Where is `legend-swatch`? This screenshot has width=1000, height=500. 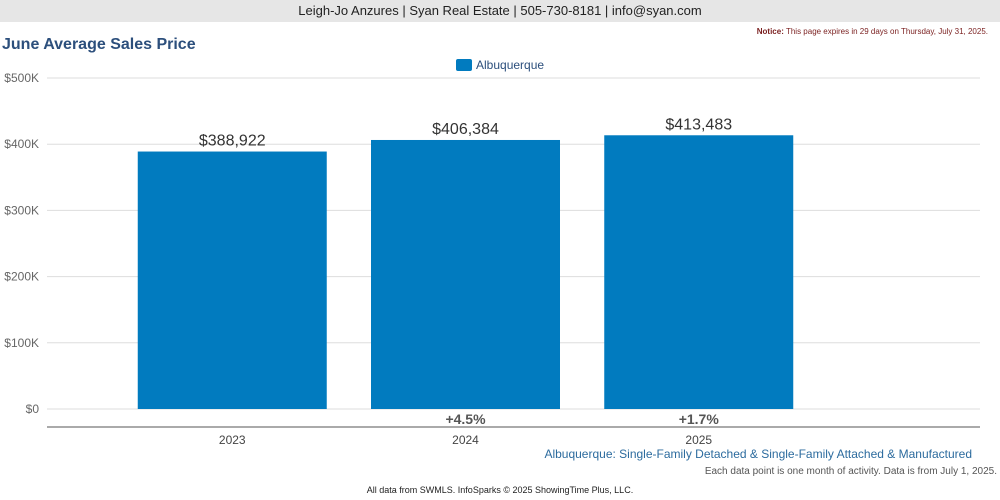
legend-swatch is located at coordinates (464, 65).